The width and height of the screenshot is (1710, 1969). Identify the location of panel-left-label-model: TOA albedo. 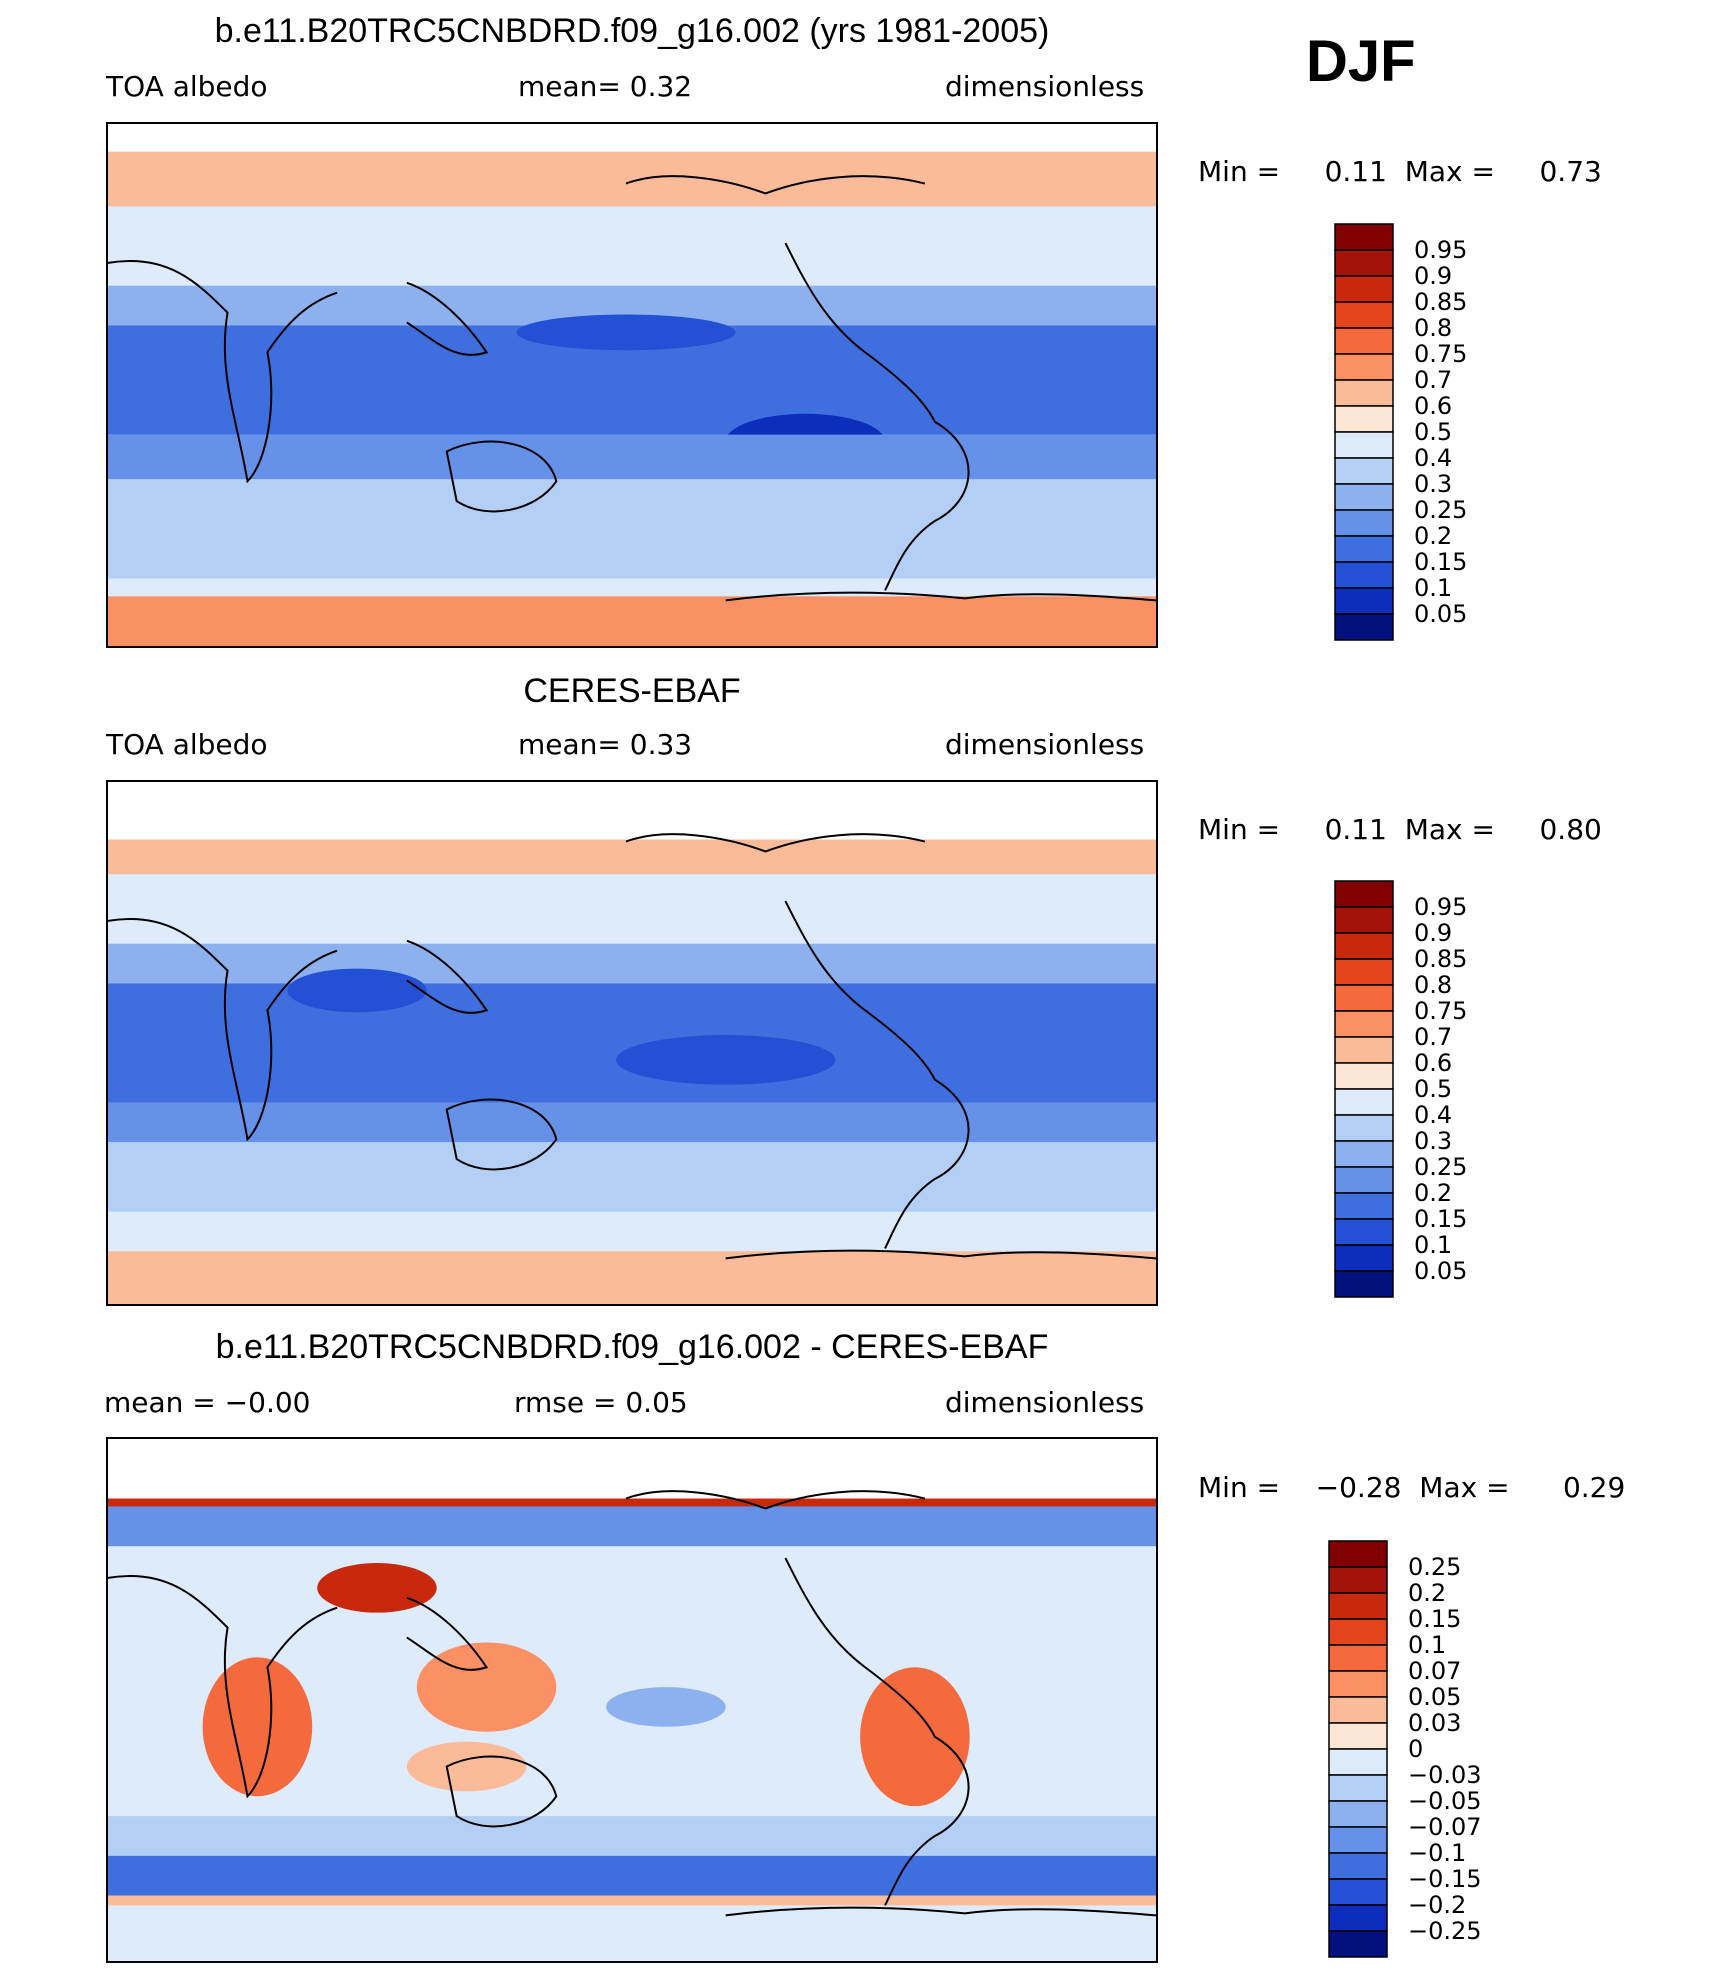
(187, 86).